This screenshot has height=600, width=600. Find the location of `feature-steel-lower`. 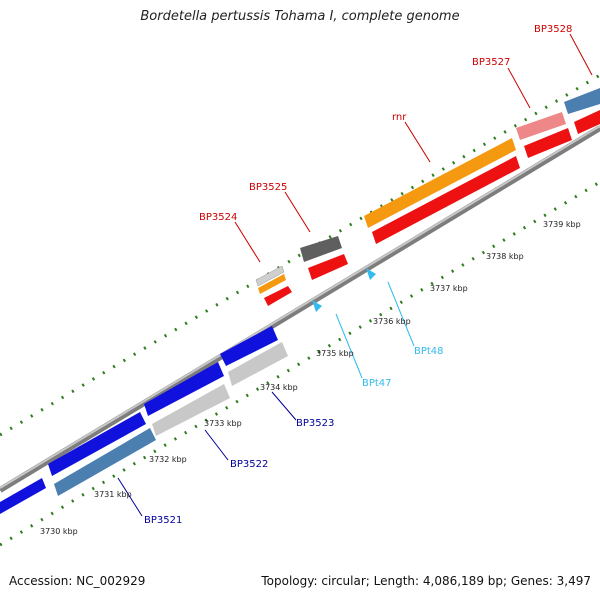

feature-steel-lower is located at coordinates (105, 462).